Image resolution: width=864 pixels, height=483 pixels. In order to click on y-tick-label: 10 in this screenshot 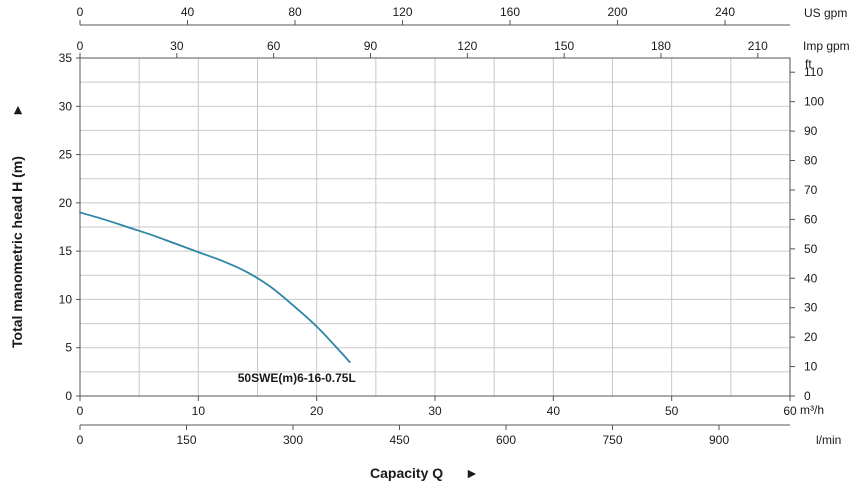, I will do `click(66, 299)`.